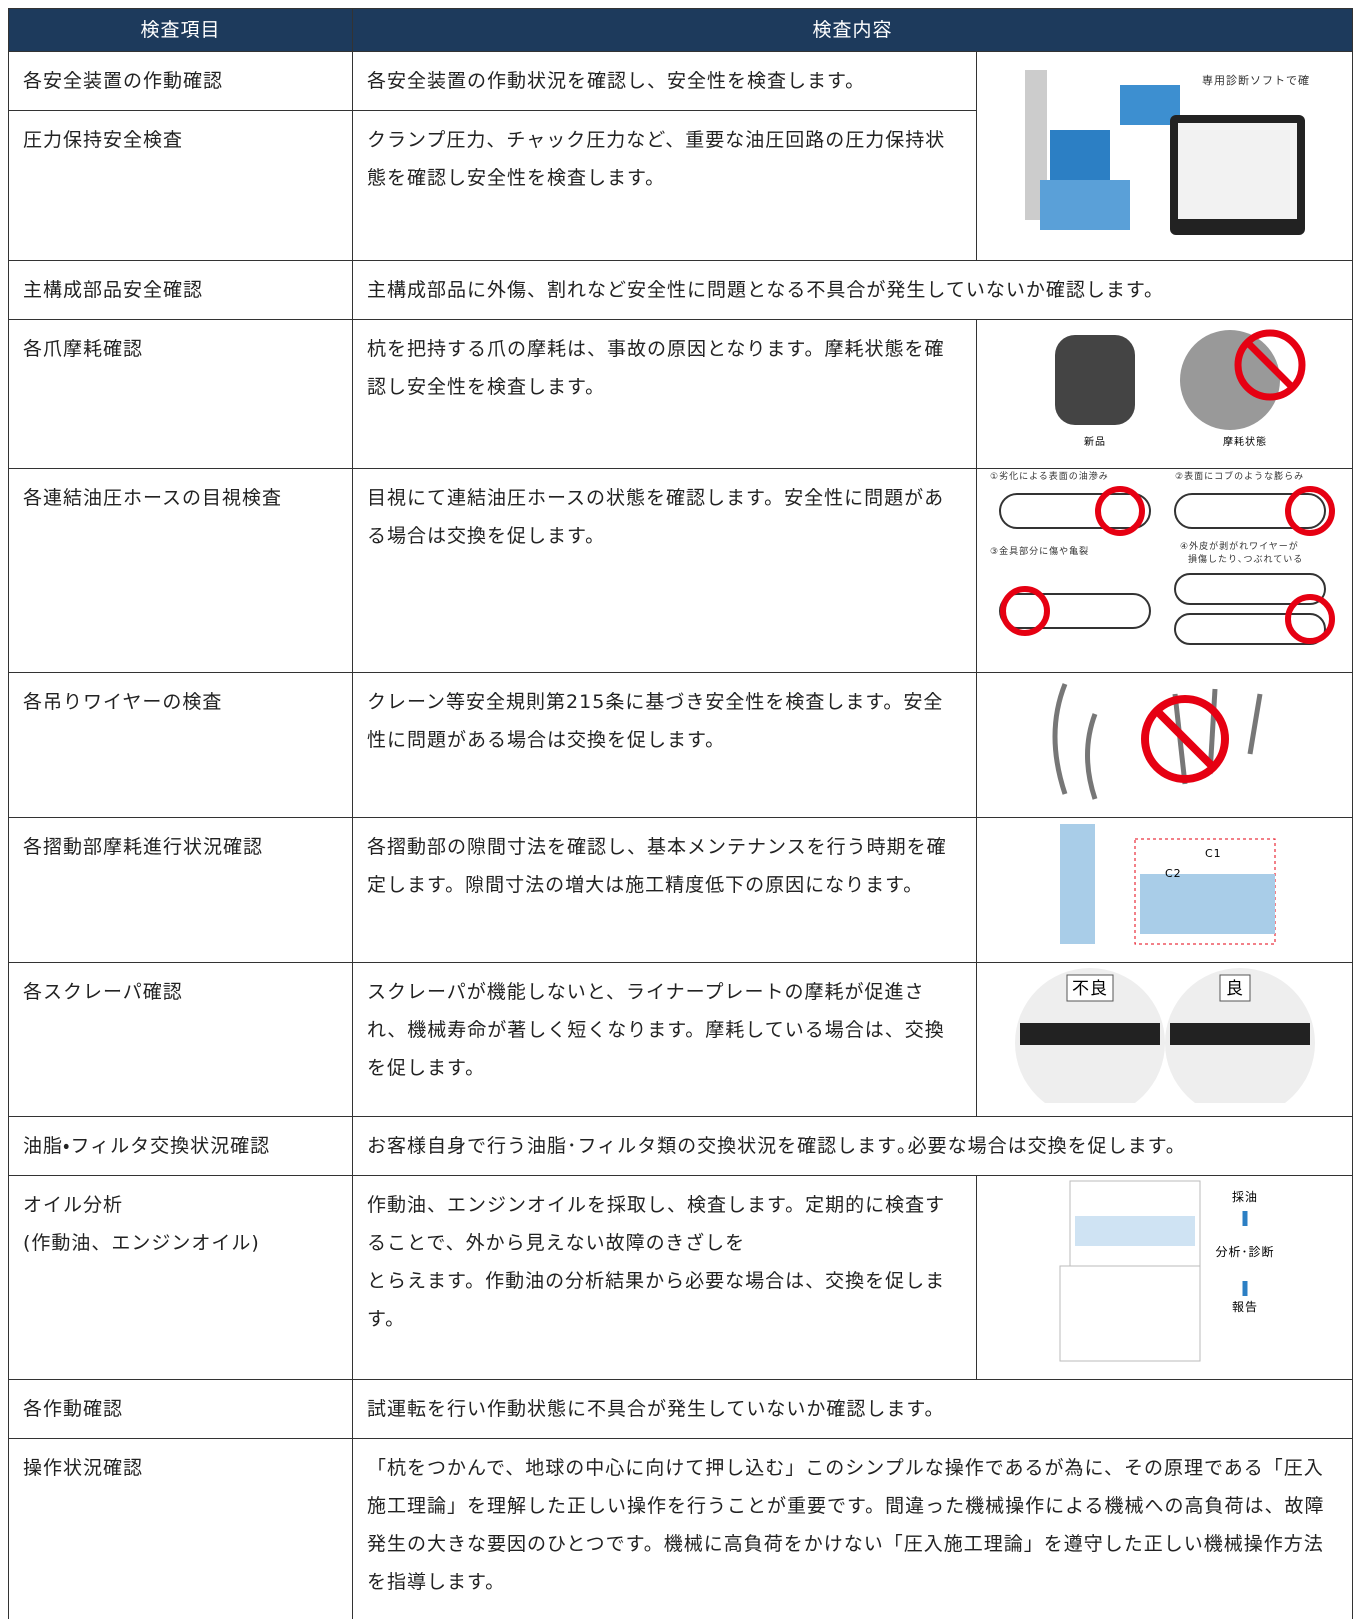  Describe the element at coordinates (1239, 476) in the screenshot. I see `image-caption: ②表面にコブのような膨らみ` at that location.